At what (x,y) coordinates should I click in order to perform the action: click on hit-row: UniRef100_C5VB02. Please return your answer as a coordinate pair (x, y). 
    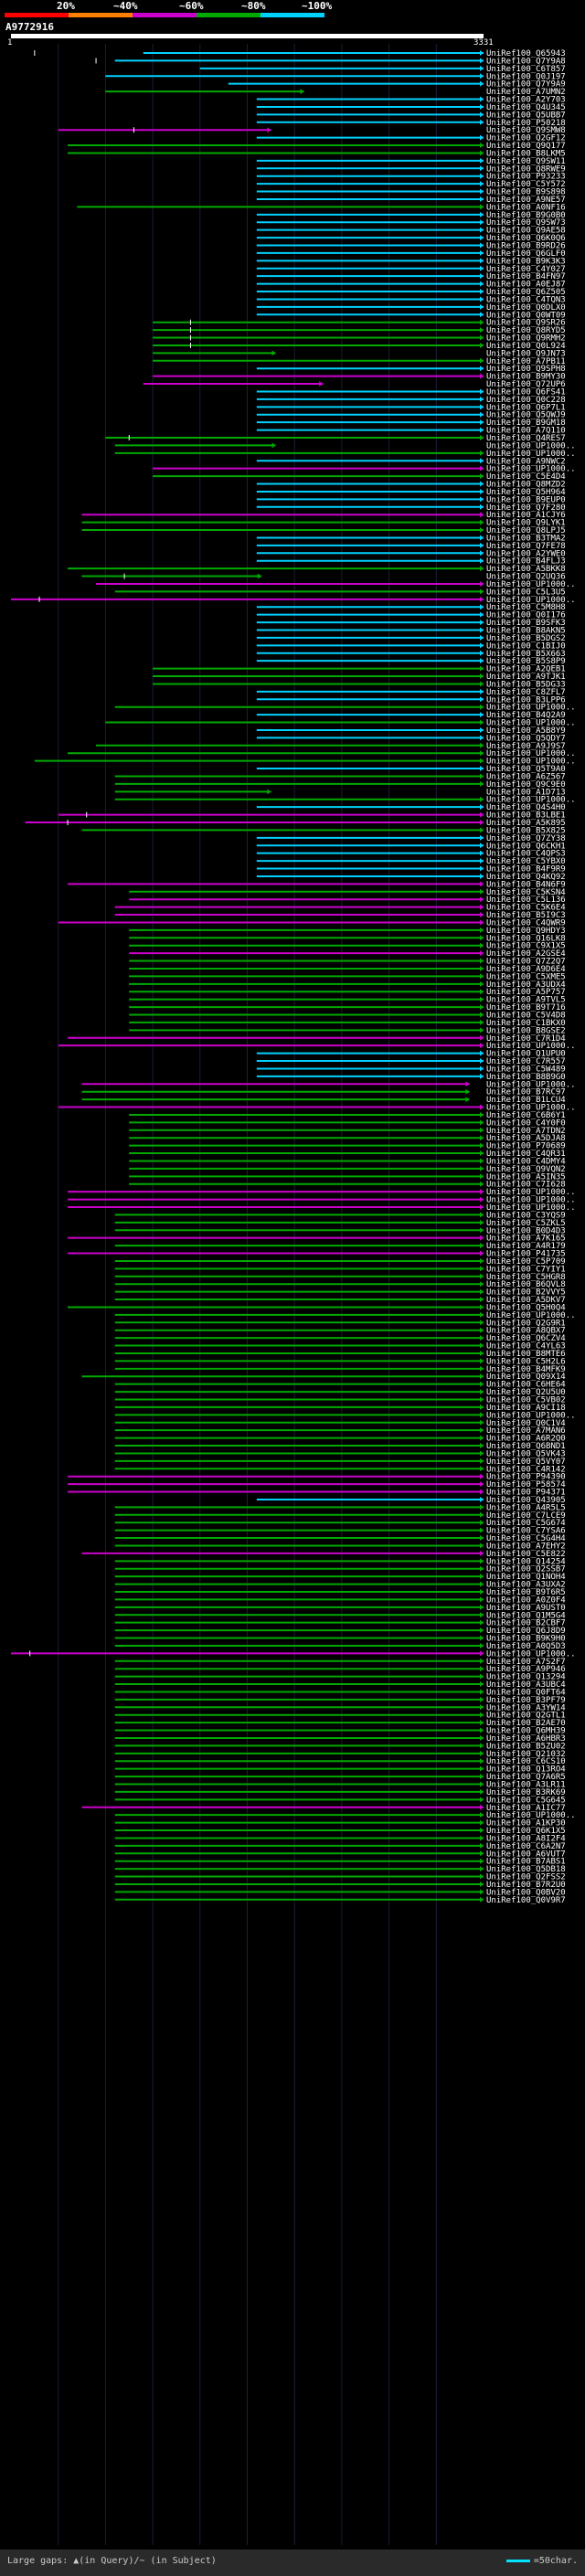
    Looking at the image, I should click on (340, 1400).